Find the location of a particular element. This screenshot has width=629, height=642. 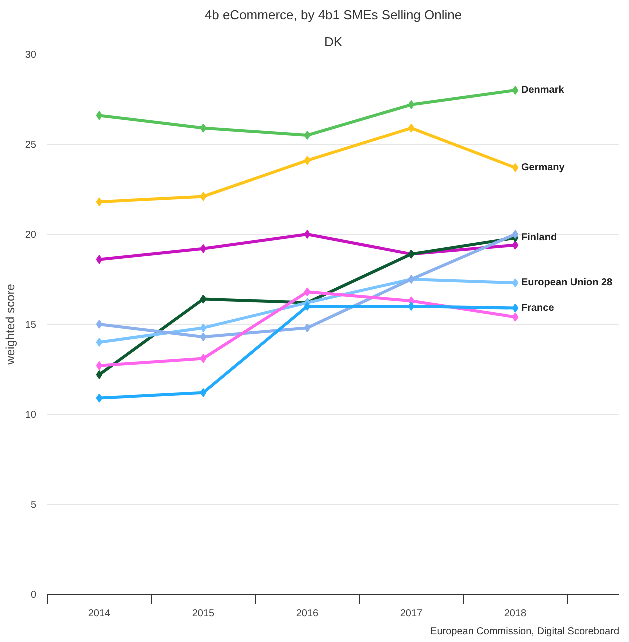

y-tick-label: 25 is located at coordinates (31, 145).